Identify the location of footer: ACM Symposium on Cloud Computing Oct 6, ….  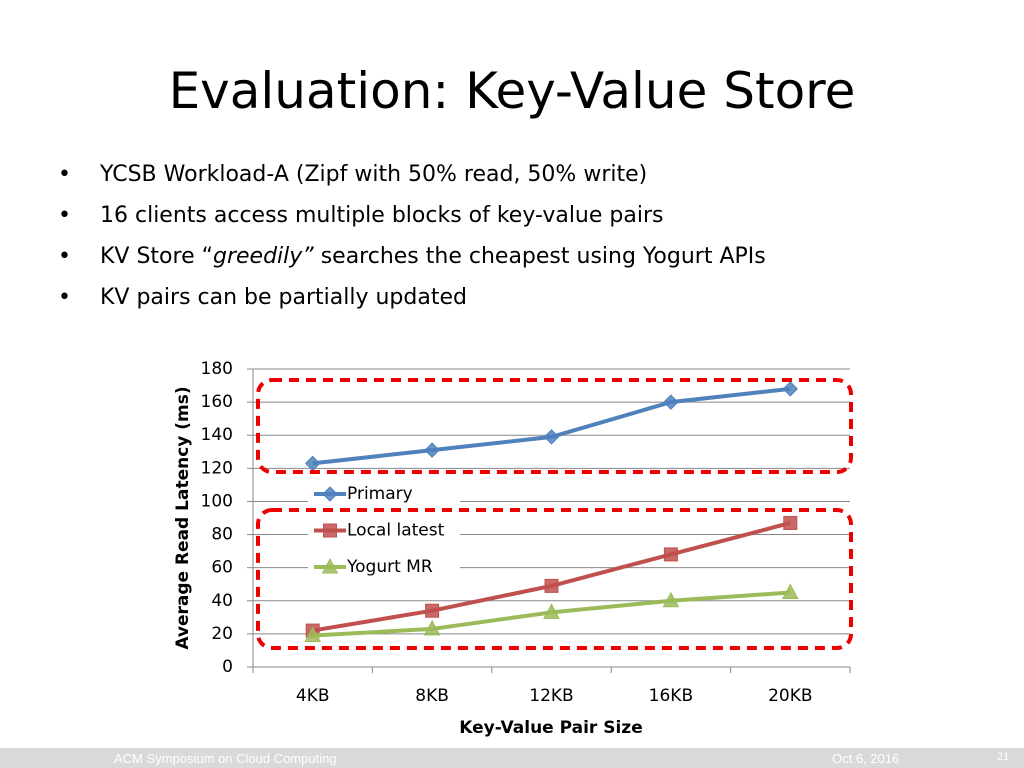
(512, 758).